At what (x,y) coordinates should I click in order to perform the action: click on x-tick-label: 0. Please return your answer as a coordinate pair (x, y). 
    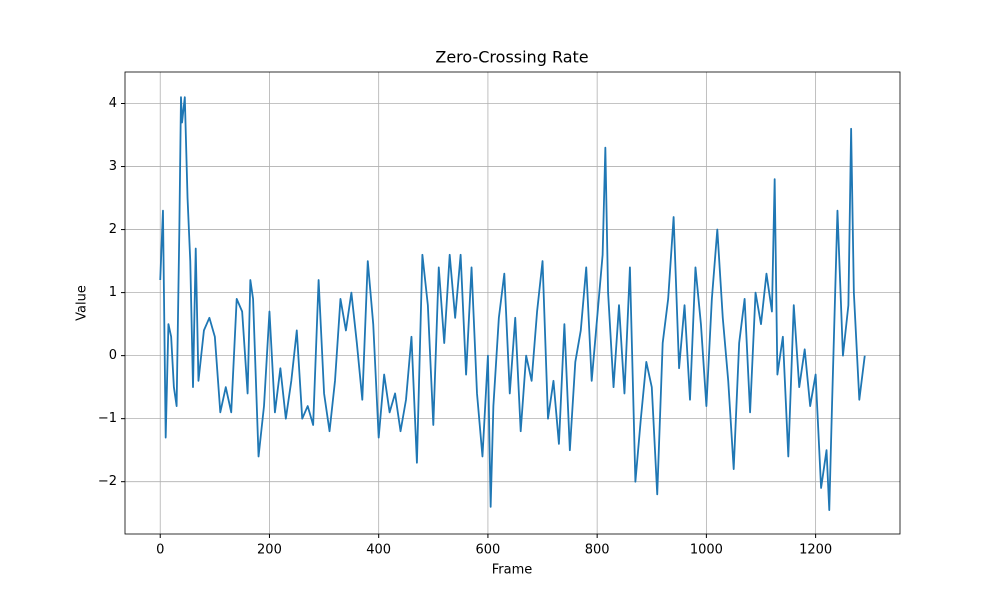
    Looking at the image, I should click on (160, 550).